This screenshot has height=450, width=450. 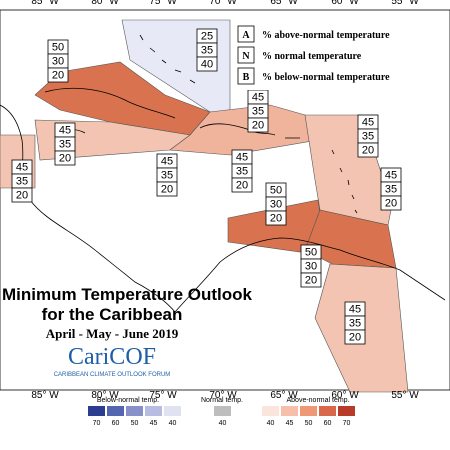 I want to click on lon-labels-bottom: 85° W 80° W 75° W 70° W 65° W 60° W 55° W, so click(x=225, y=395).